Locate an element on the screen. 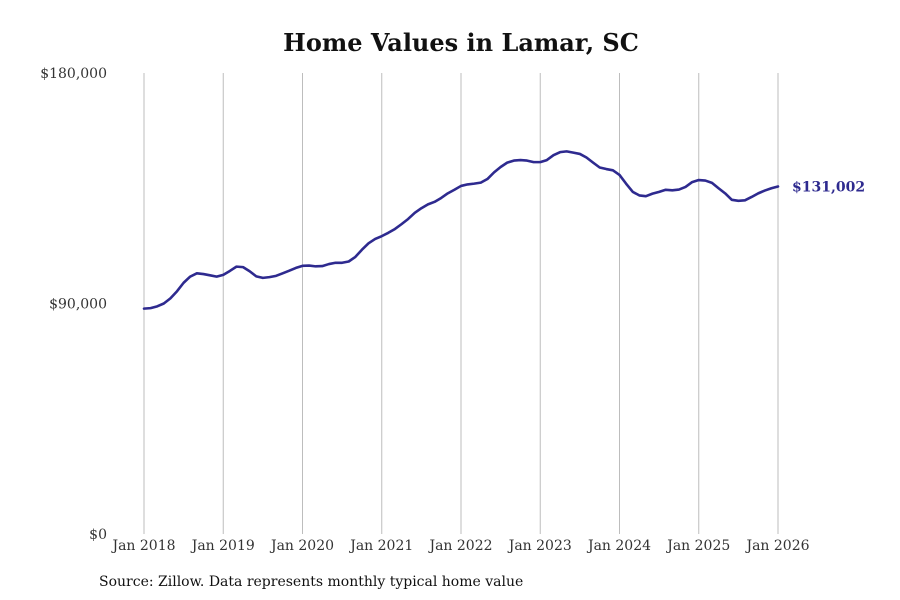 The width and height of the screenshot is (900, 600). x-tick-label: Jan 2020 is located at coordinates (301, 546).